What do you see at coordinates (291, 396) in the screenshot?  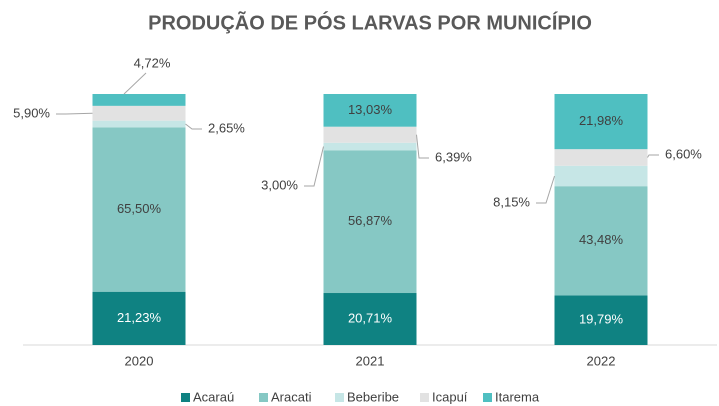 I see `legend-label: Aracati` at bounding box center [291, 396].